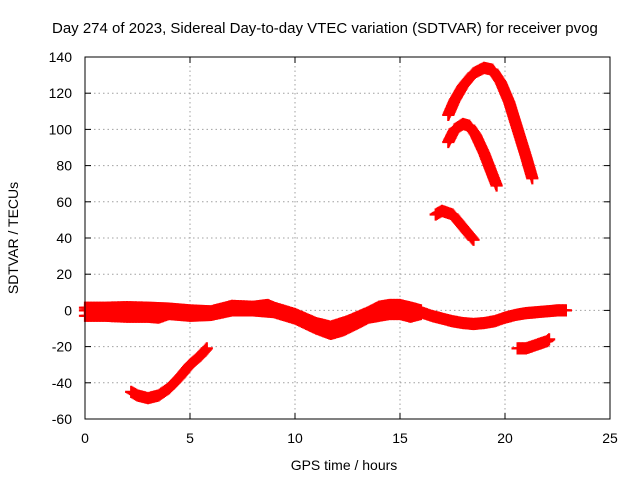 The width and height of the screenshot is (640, 480). Describe the element at coordinates (62, 383) in the screenshot. I see `y-tick-label: -40` at that location.